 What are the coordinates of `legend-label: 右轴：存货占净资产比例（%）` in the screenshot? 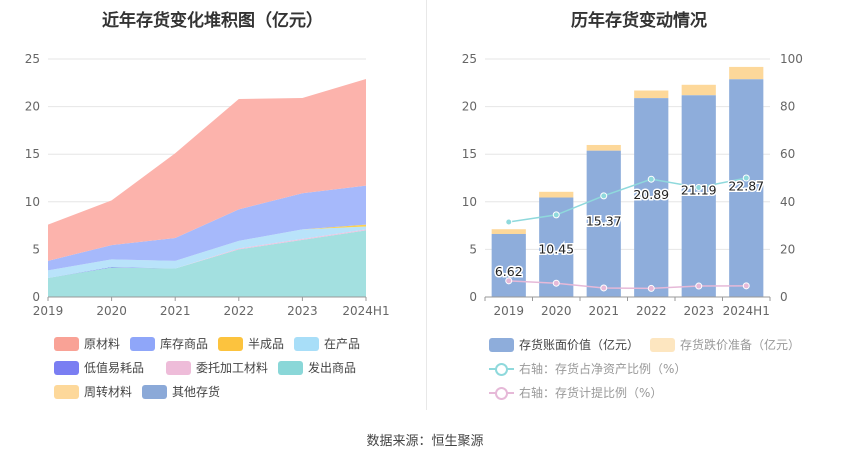 It's located at (603, 369).